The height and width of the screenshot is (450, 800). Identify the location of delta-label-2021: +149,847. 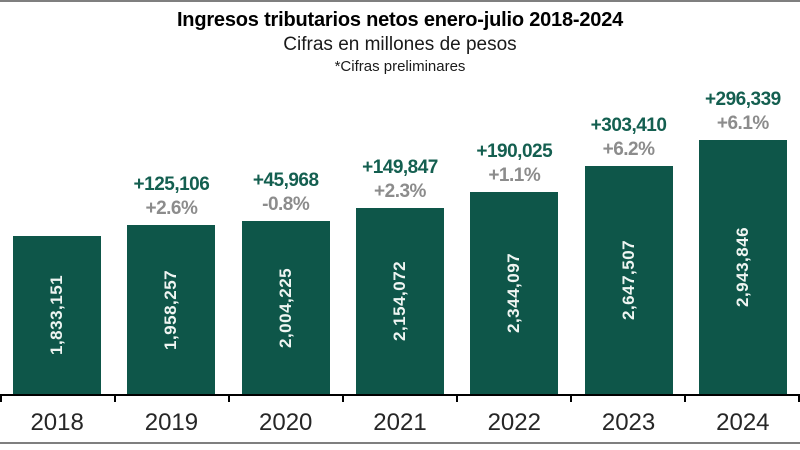
(400, 167).